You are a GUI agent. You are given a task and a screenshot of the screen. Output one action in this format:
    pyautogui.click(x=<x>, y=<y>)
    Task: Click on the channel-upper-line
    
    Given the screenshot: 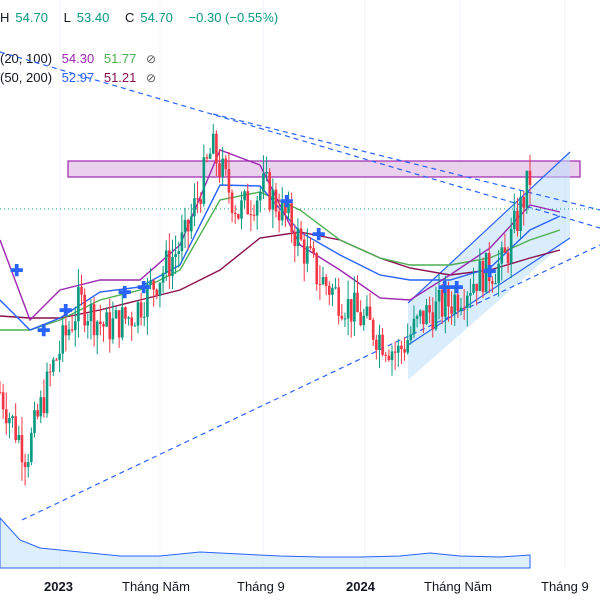 What is the action you would take?
    pyautogui.click(x=489, y=227)
    